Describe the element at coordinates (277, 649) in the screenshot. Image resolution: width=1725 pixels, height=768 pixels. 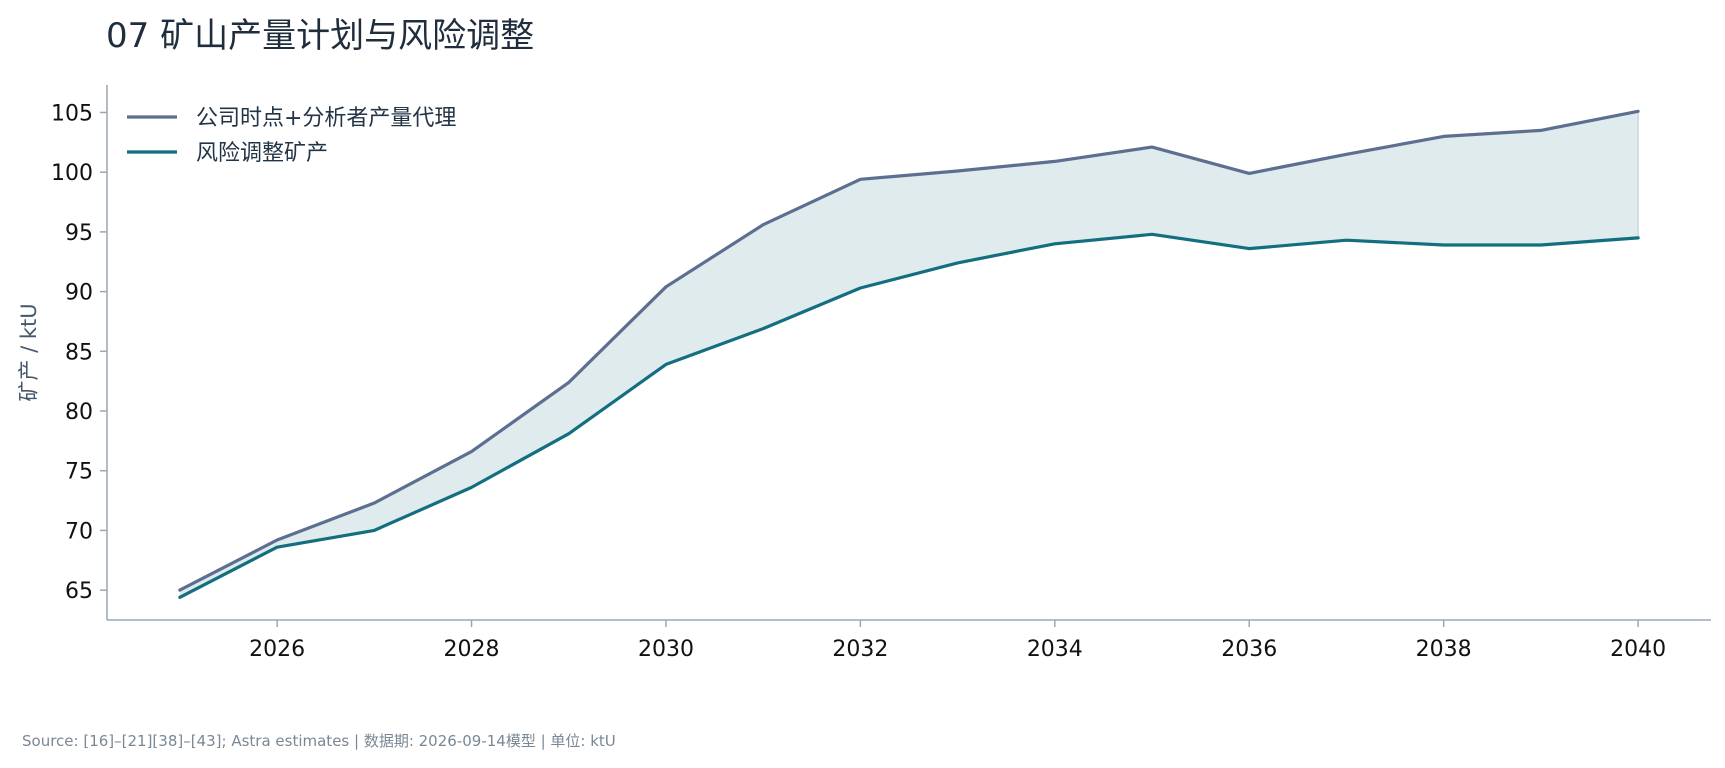
I see `x-tick-label: 2026` at that location.